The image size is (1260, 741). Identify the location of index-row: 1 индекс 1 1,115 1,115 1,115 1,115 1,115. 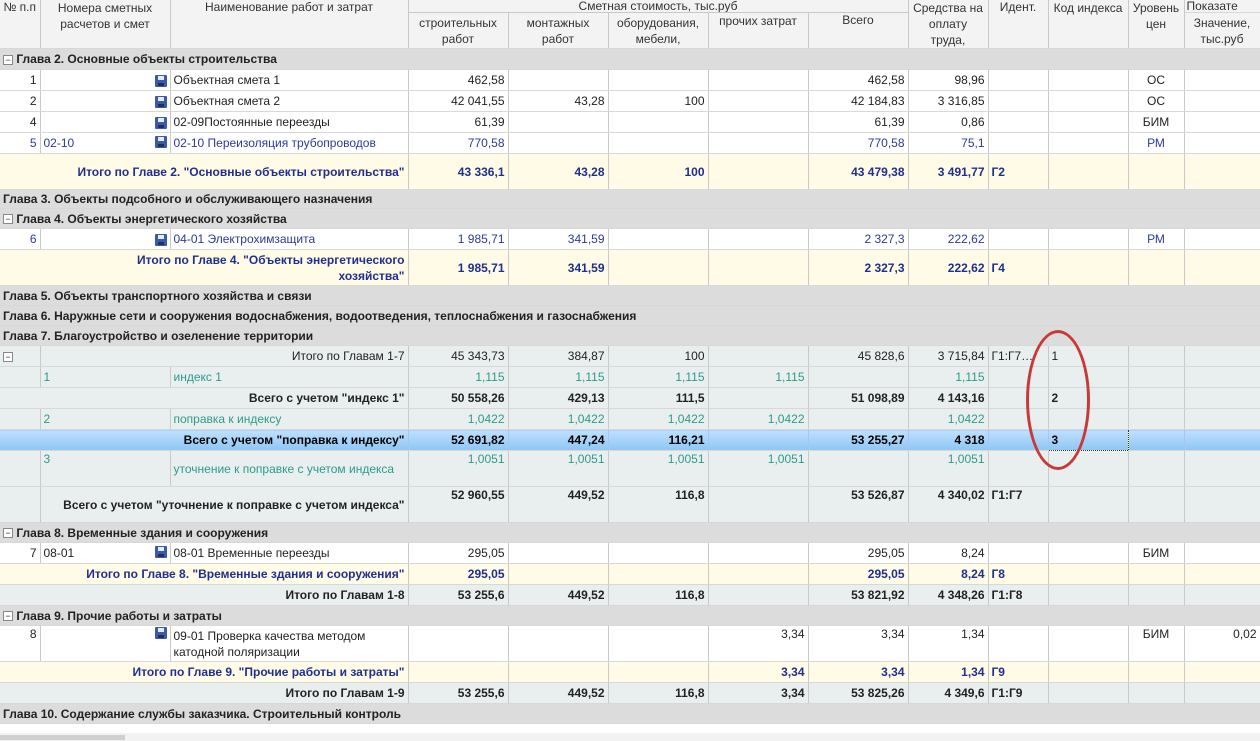
(630, 377).